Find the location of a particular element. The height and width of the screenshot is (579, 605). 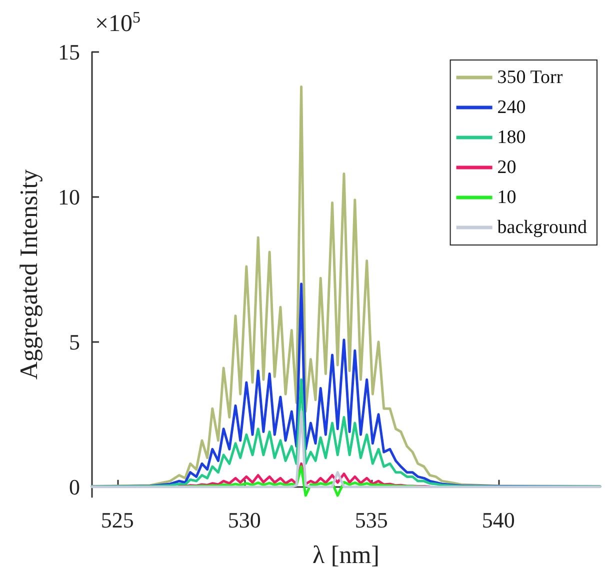

line-series is located at coordinates (346, 449).